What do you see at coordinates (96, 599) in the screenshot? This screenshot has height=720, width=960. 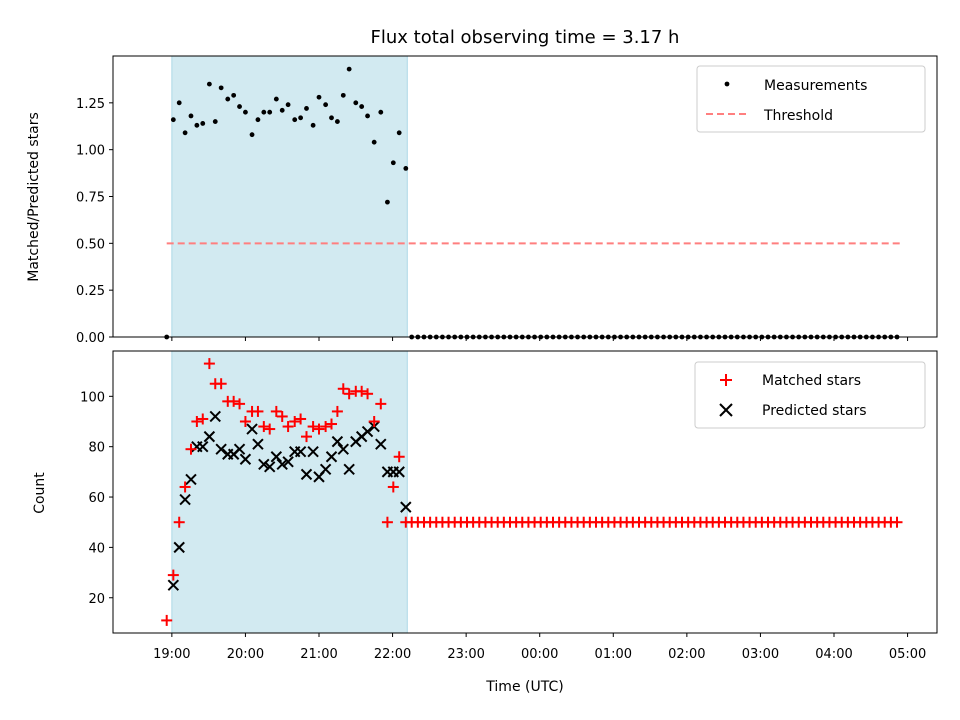 I see `bottom-y-tick-label: 20` at bounding box center [96, 599].